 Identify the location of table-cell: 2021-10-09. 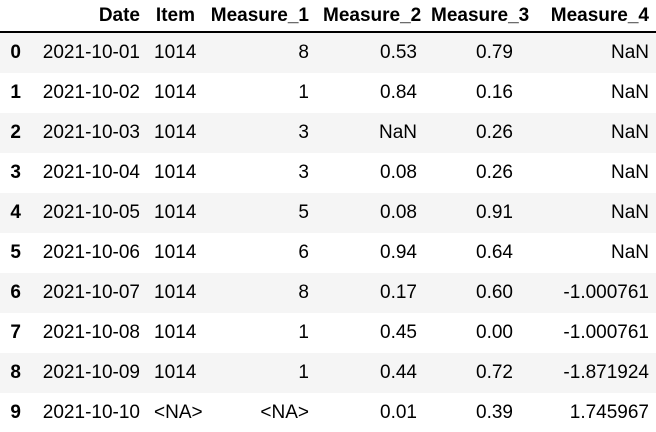
(91, 372).